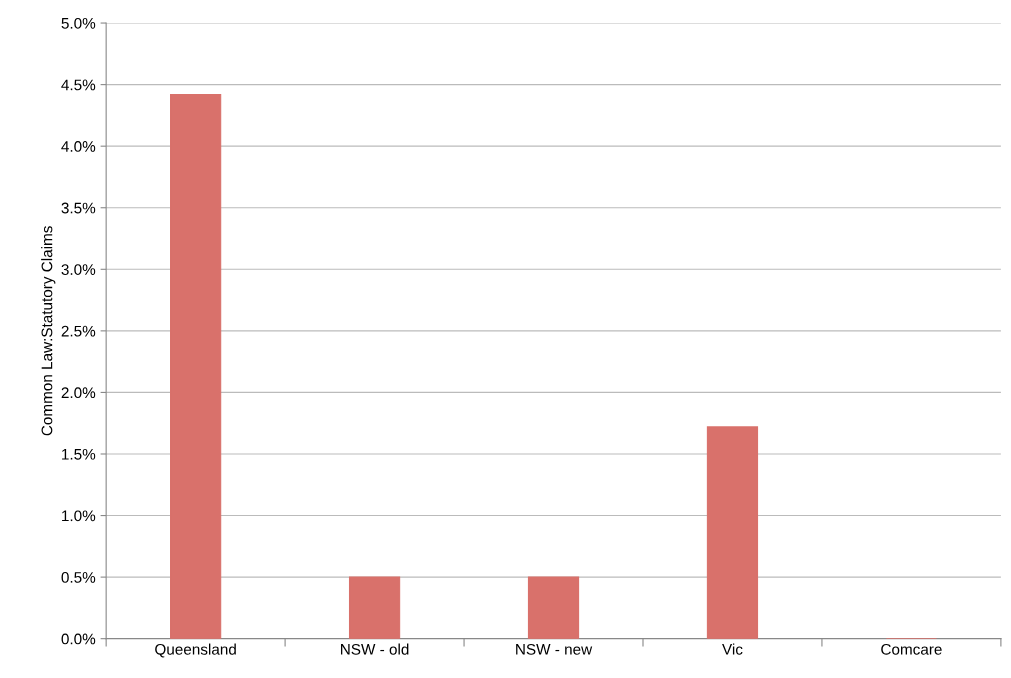 This screenshot has width=1011, height=678. Describe the element at coordinates (79, 516) in the screenshot. I see `y-tick-label: 1.0%` at that location.